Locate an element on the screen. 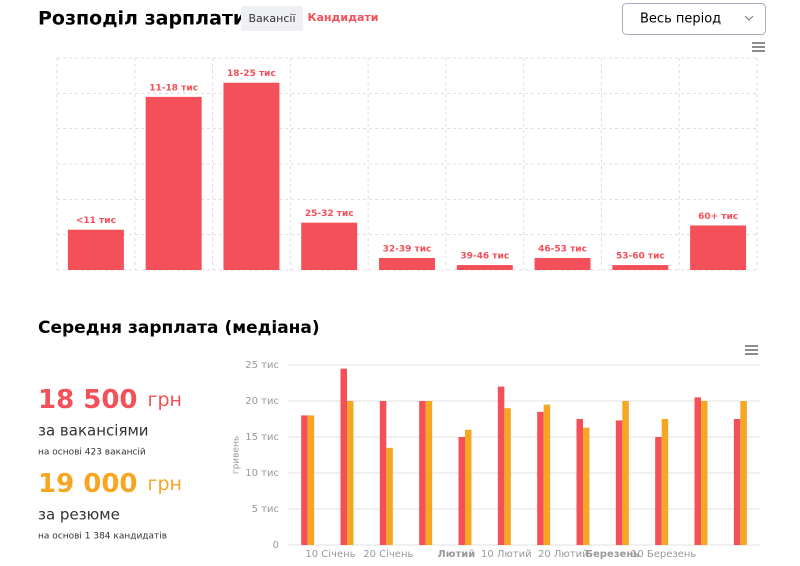  tab-bg is located at coordinates (272, 18).